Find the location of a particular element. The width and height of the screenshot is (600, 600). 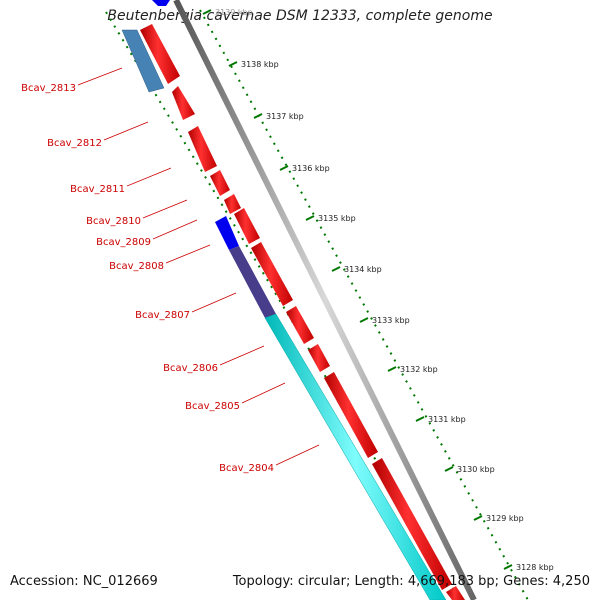

scale-tick-label: 3130 kbp is located at coordinates (476, 469).